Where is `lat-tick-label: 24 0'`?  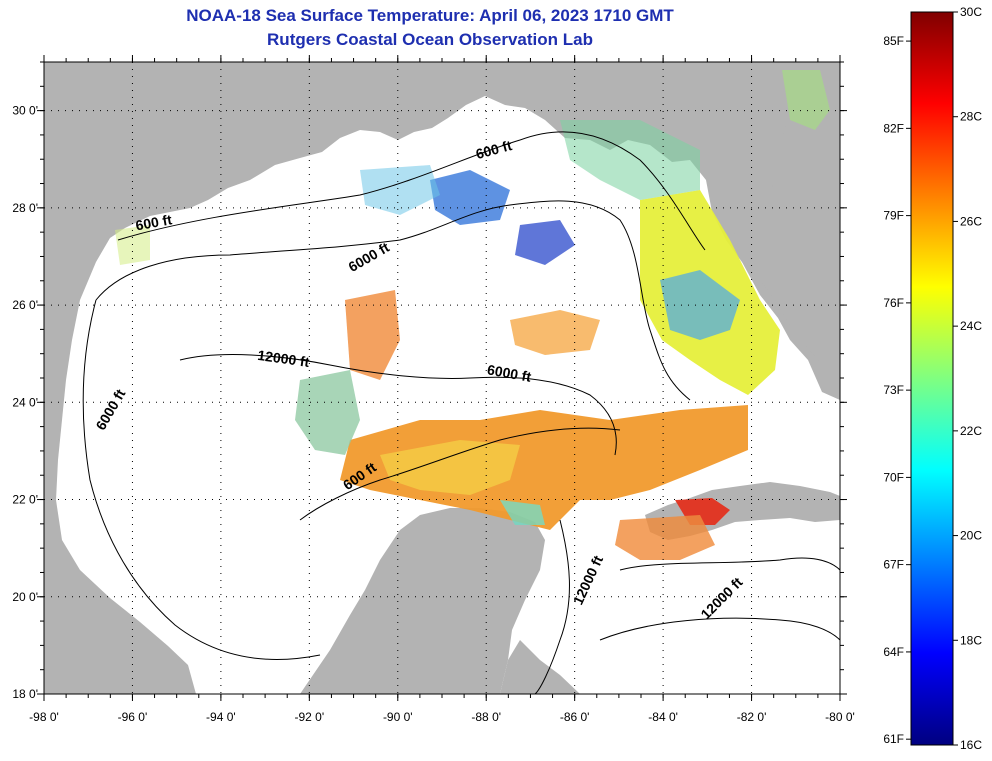
lat-tick-label: 24 0' is located at coordinates (25, 402).